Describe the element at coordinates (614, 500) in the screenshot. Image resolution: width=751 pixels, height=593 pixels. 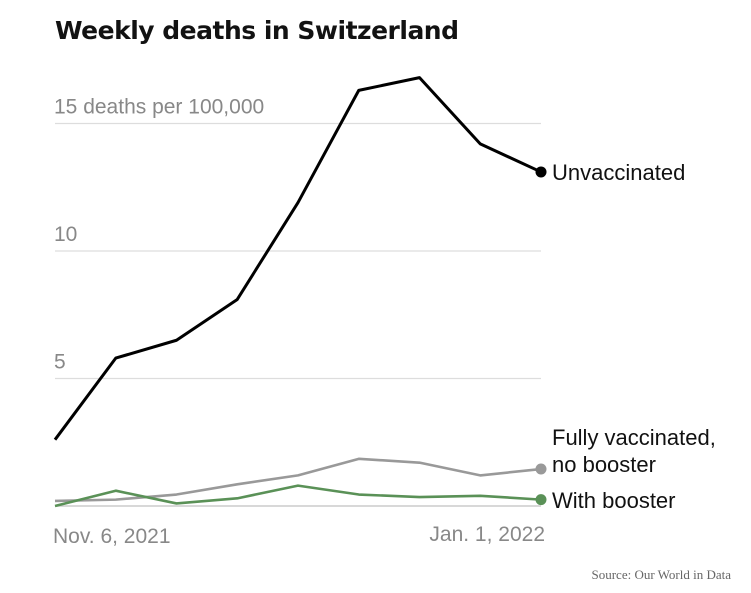
I see `series-label: With booster` at that location.